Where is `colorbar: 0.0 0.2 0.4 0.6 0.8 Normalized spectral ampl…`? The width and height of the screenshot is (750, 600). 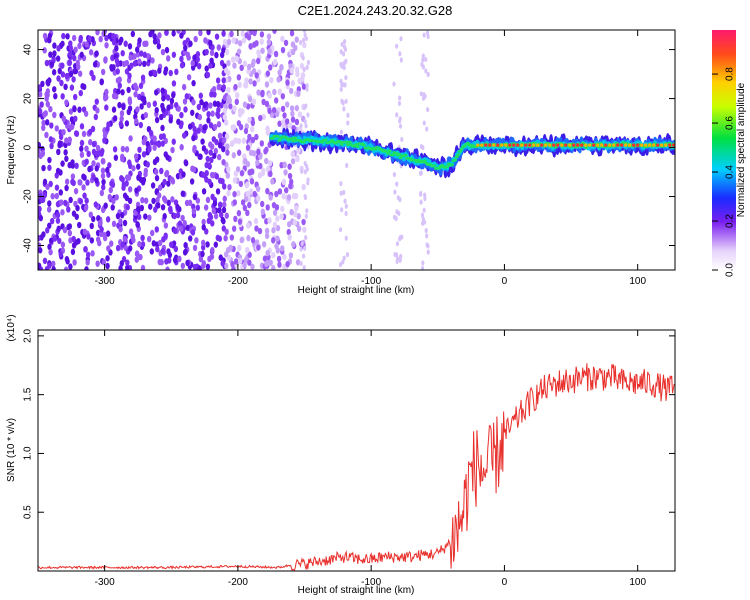 colorbar: 0.0 0.2 0.4 0.6 0.8 Normalized spectral ampl… is located at coordinates (729, 153).